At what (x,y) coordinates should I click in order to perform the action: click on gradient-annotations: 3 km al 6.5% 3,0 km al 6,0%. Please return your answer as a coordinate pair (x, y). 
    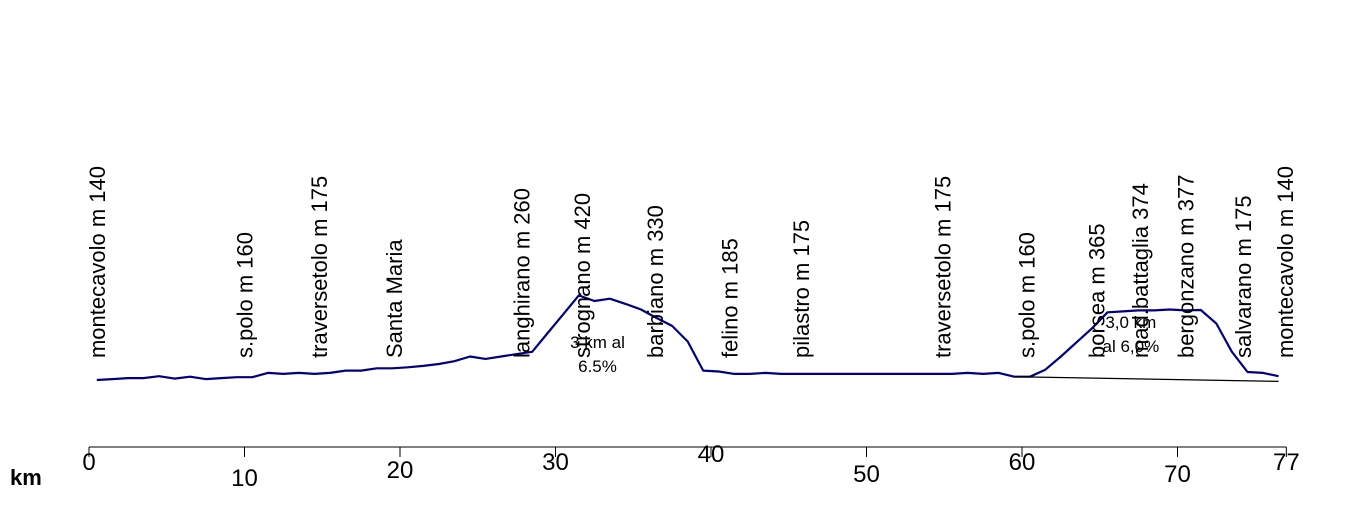
    Looking at the image, I should click on (864, 344).